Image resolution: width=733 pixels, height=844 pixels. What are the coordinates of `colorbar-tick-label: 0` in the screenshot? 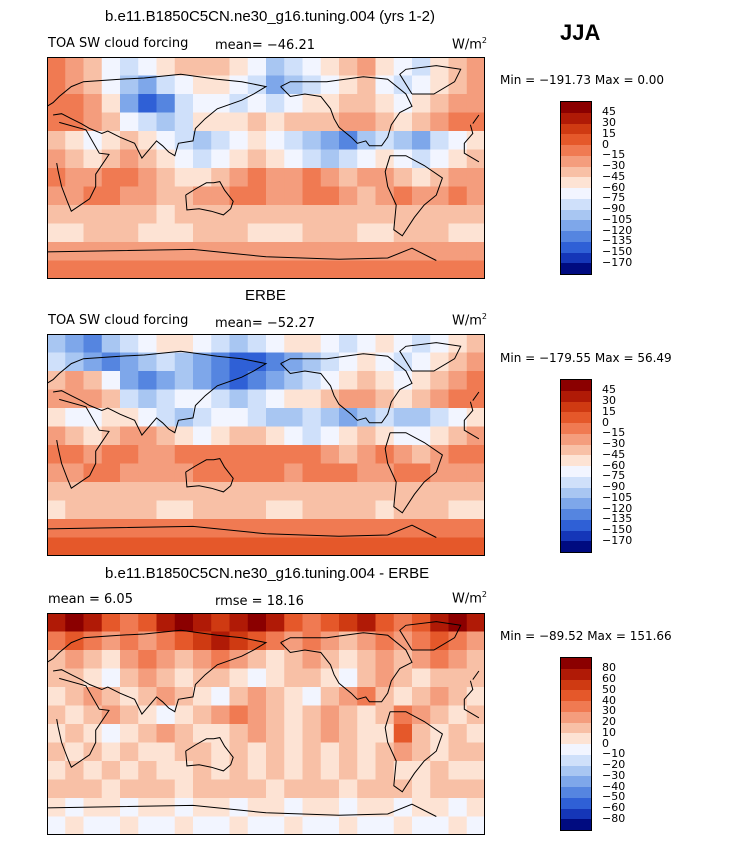 It's located at (605, 144).